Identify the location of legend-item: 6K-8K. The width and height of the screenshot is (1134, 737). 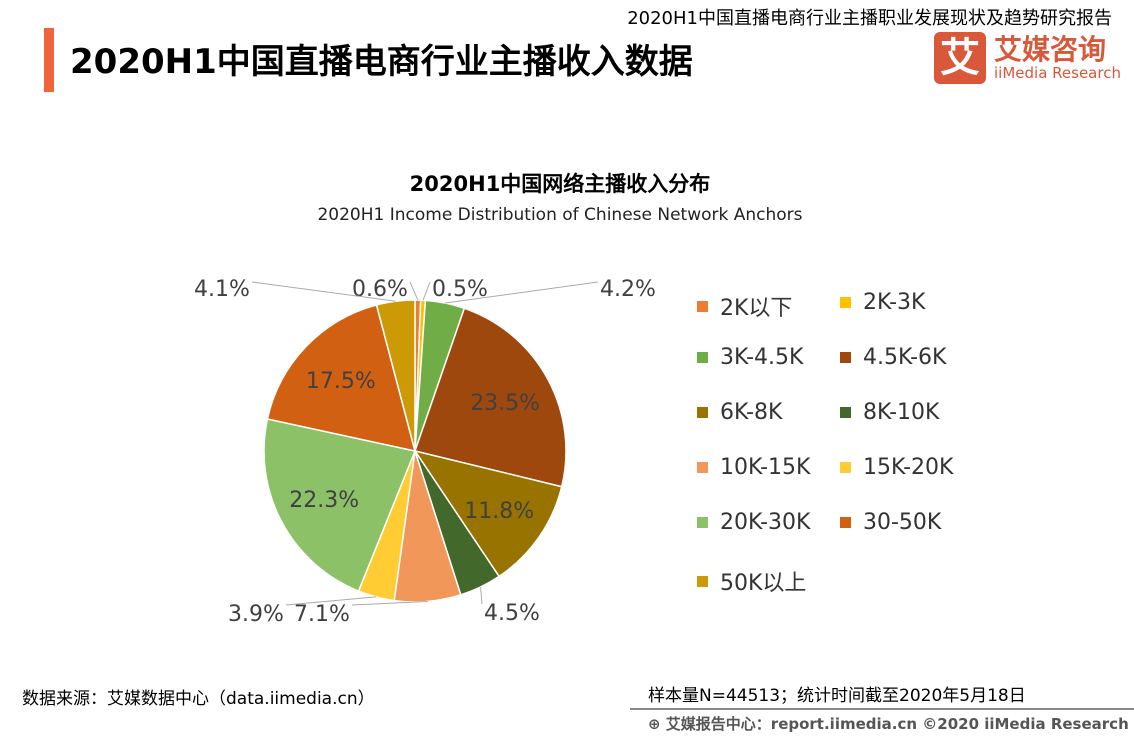
(739, 412).